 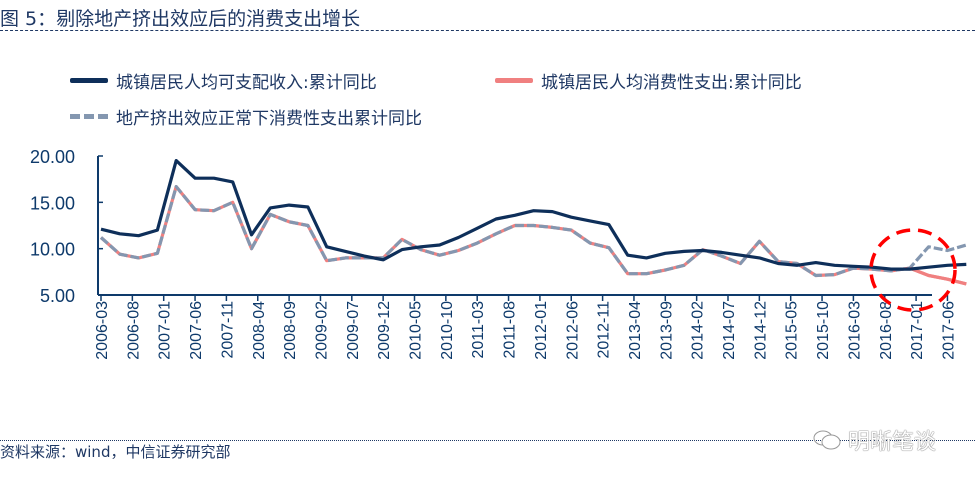 I want to click on x-tick-label: 2007-01, so click(x=165, y=330).